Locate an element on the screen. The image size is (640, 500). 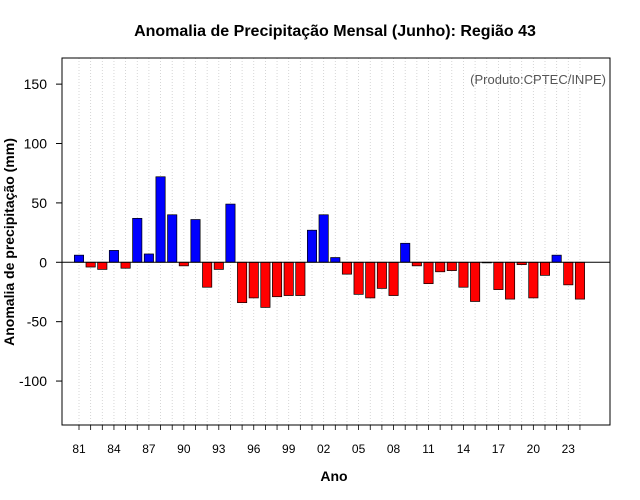
bar-2017 is located at coordinates (498, 275).